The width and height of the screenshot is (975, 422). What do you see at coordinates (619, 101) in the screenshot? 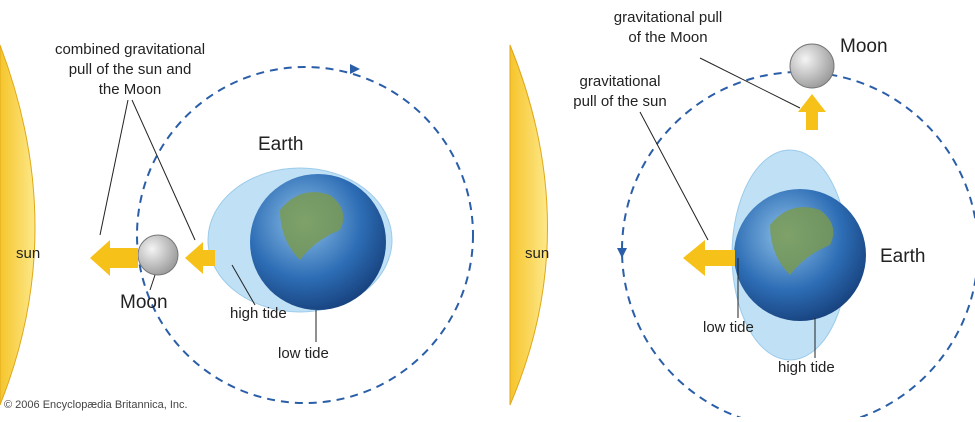
I see `sun-pull-label: pull of the sun` at bounding box center [619, 101].